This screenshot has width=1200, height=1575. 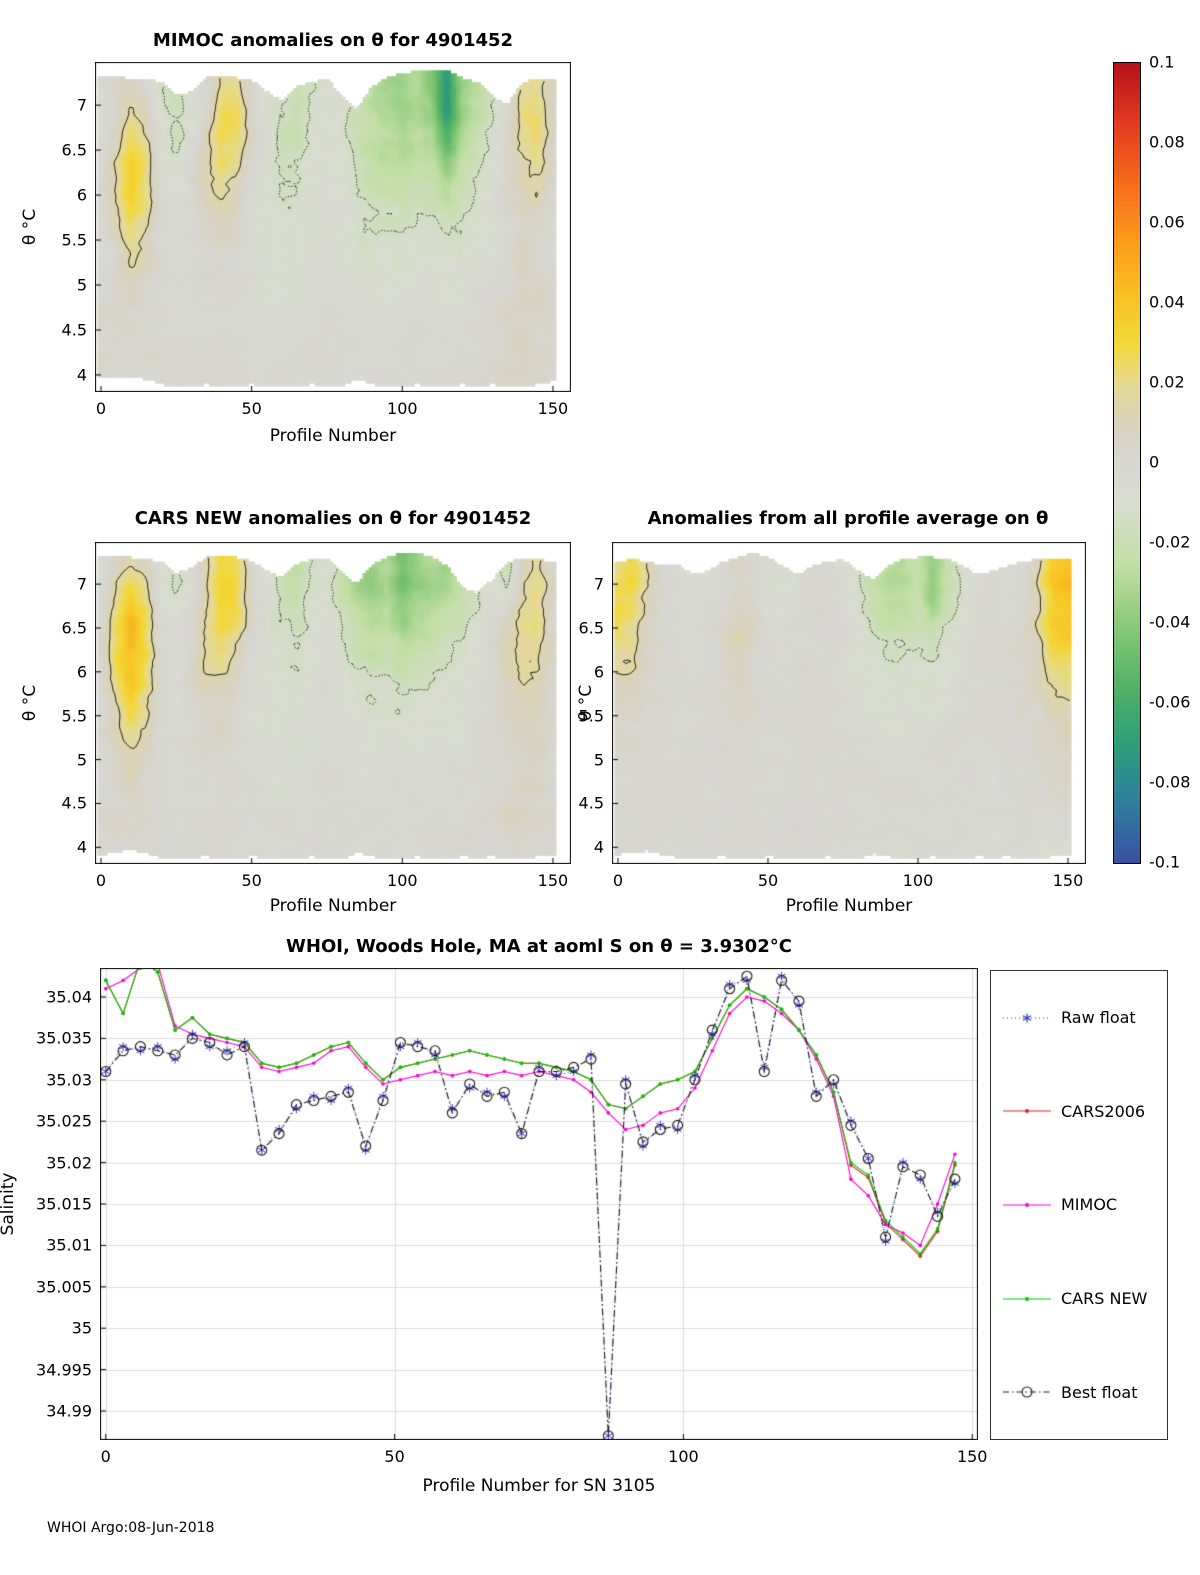 I want to click on carsnew-xlabel: Profile Number, so click(x=333, y=906).